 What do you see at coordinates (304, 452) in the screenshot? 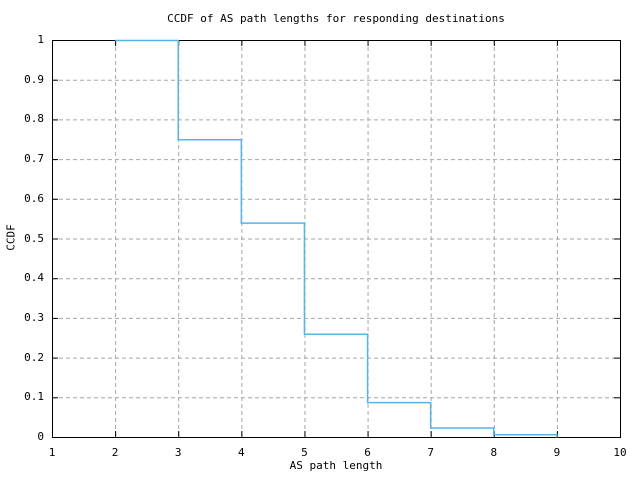
I see `x-tick-label: 5` at bounding box center [304, 452].